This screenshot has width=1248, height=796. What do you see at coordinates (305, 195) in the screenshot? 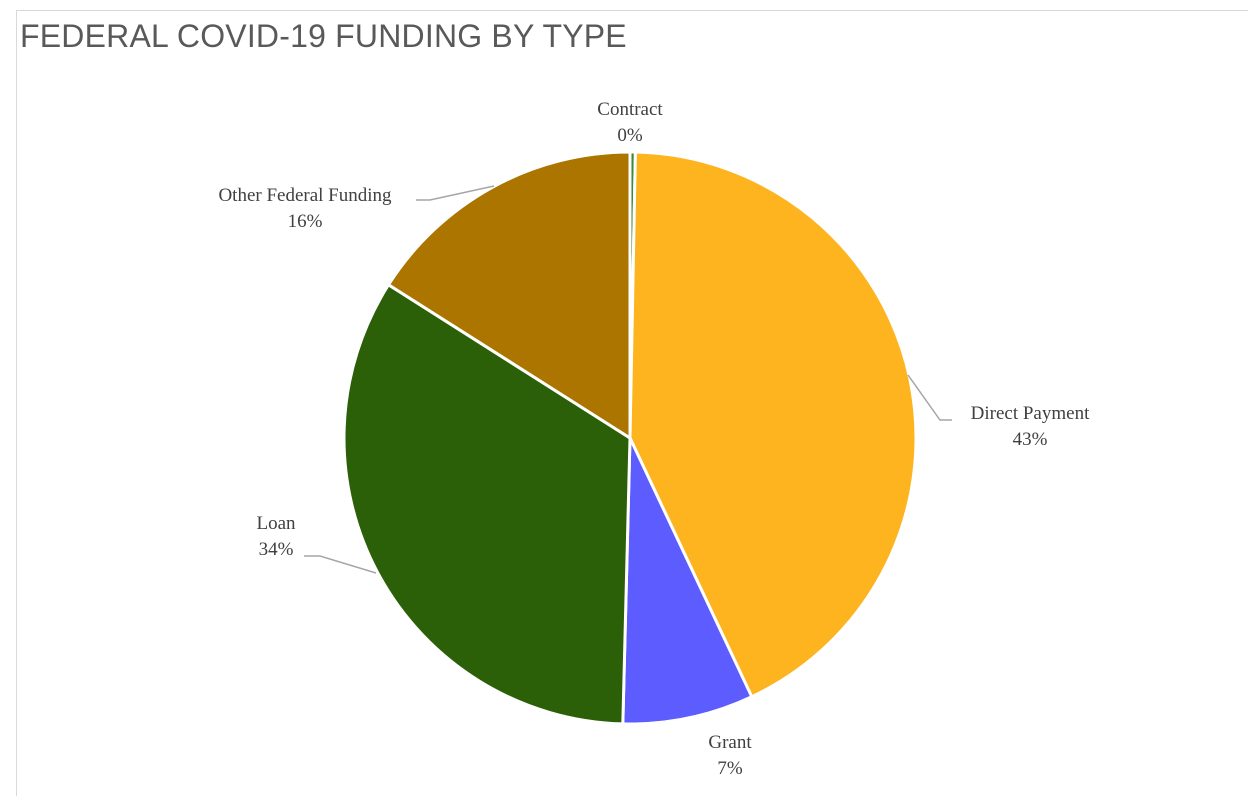
I see `data-label-category-other-federal-funding: Other Federal Funding` at bounding box center [305, 195].